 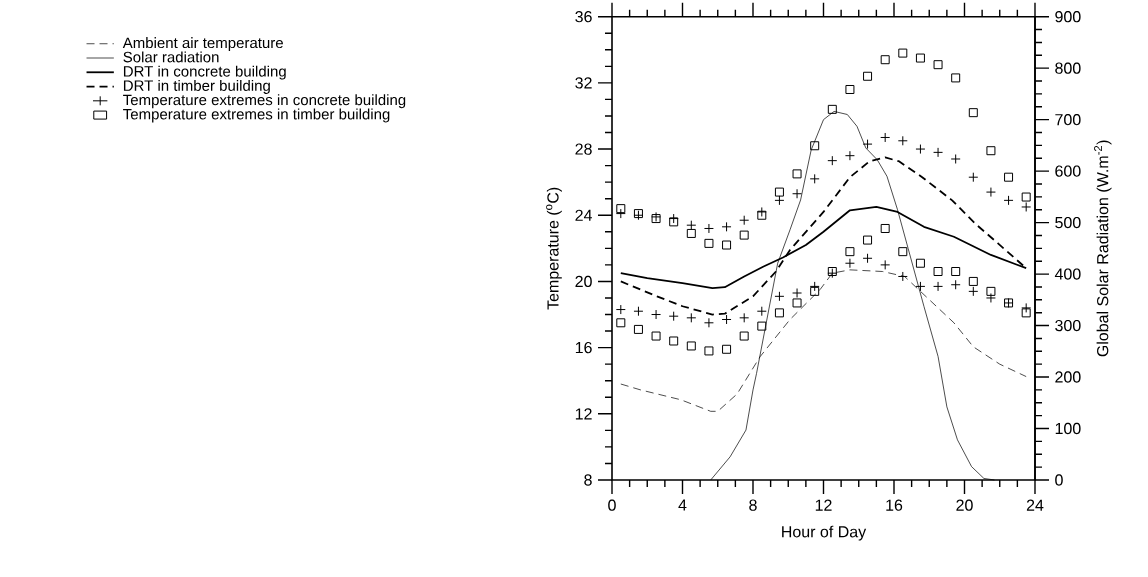 I want to click on y2-tick-label: 100, so click(x=1068, y=428).